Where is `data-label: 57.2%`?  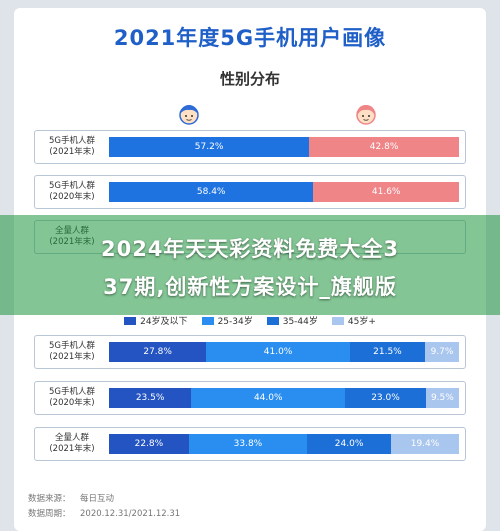
data-label: 57.2% is located at coordinates (209, 147).